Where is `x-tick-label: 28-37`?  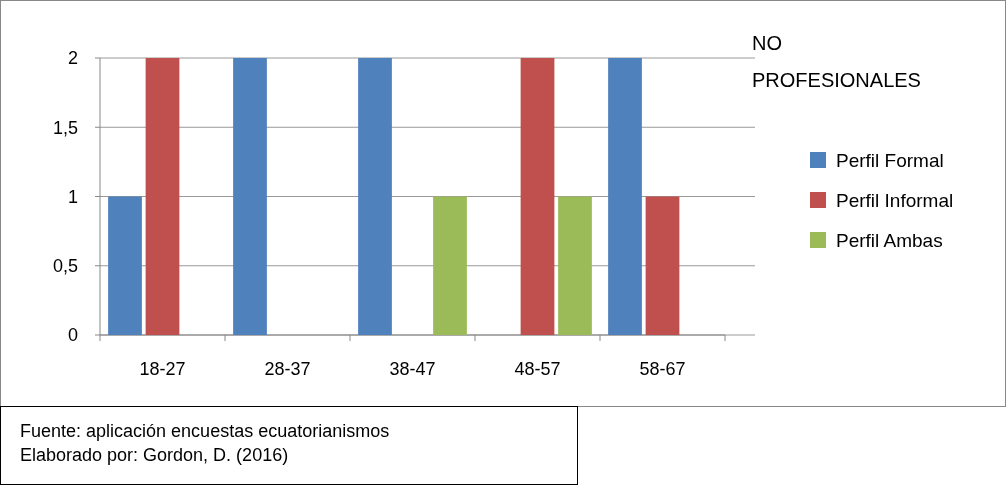 x-tick-label: 28-37 is located at coordinates (287, 369).